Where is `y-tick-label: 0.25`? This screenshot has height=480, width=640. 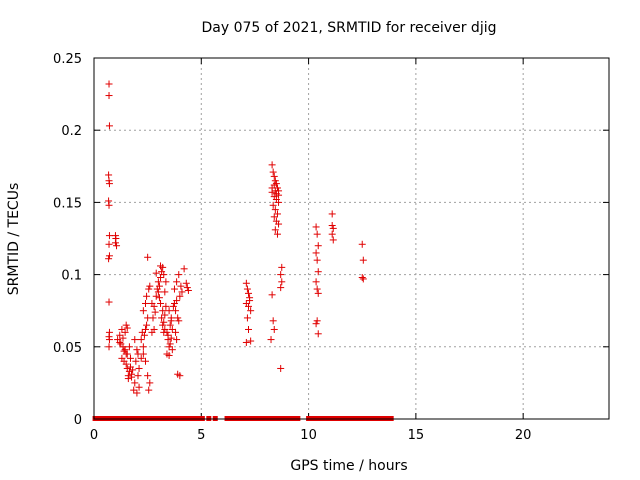 y-tick-label: 0.25 is located at coordinates (67, 59).